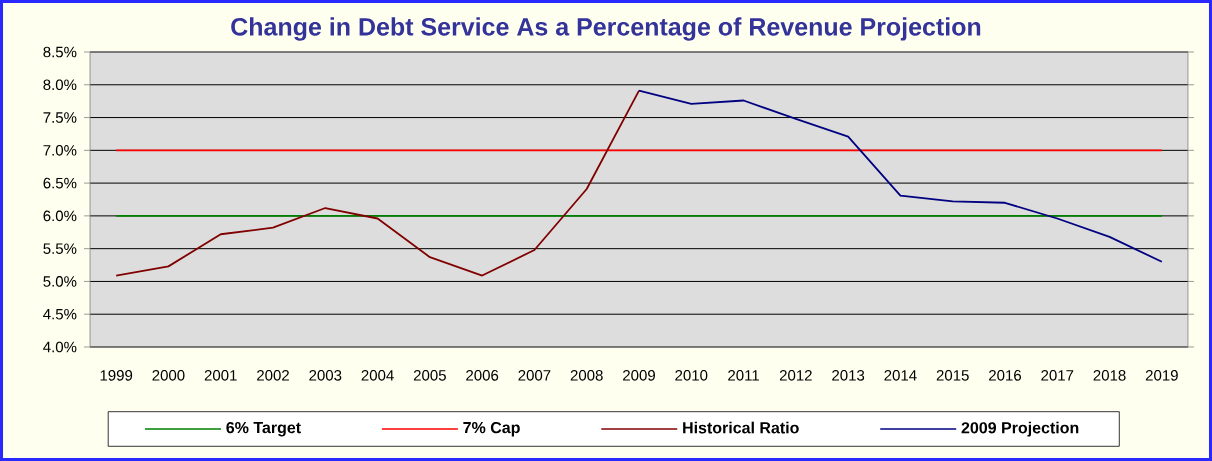 Image resolution: width=1212 pixels, height=461 pixels. I want to click on x-tick-label: 2017, so click(1057, 375).